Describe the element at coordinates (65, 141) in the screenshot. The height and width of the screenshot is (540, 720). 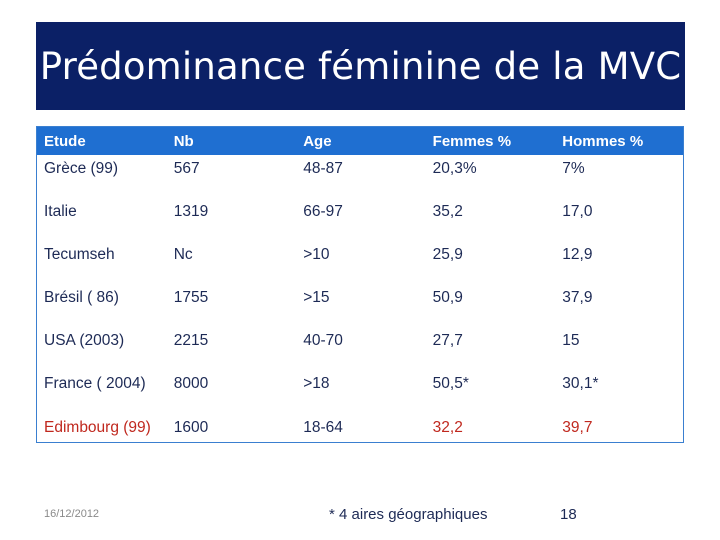
I see `header-etude: Etude` at that location.